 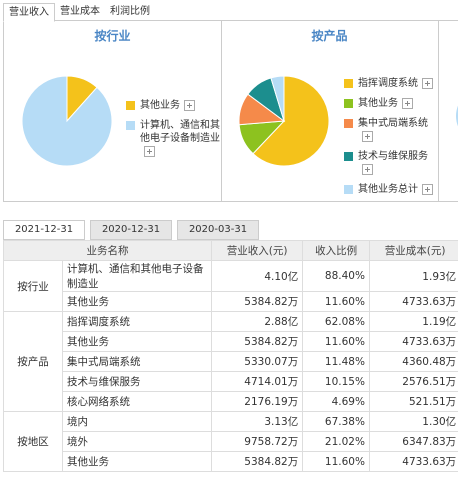 What do you see at coordinates (80, 11) in the screenshot?
I see `tab: 营业成本` at bounding box center [80, 11].